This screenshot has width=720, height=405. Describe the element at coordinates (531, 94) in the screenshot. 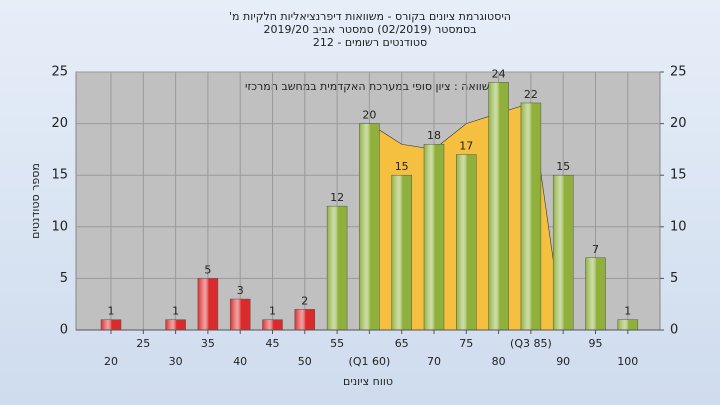

I see `bar-value-label: 22` at that location.